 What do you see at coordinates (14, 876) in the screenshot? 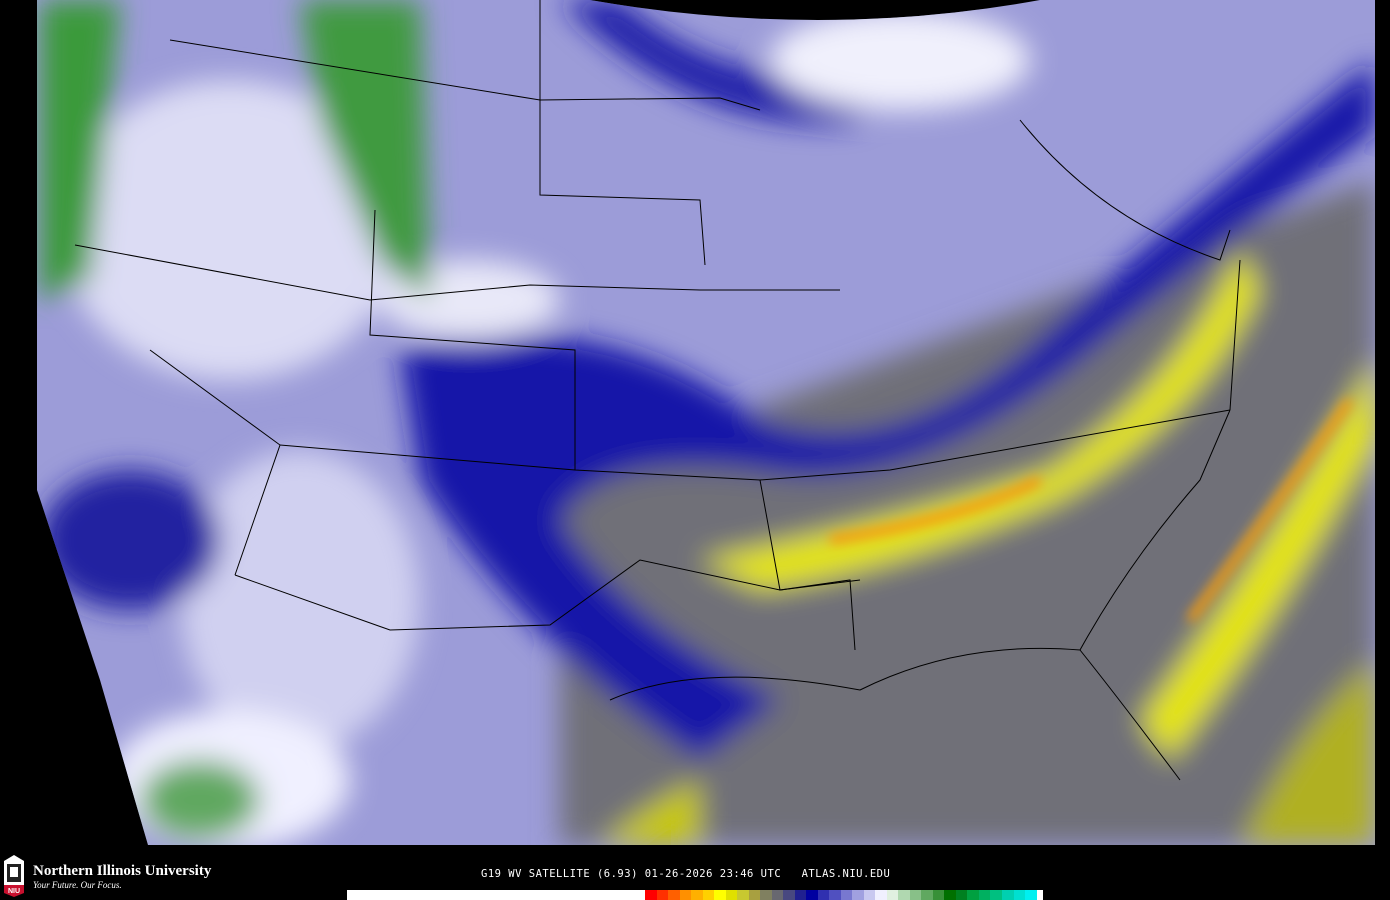
I see `niu-logo: NIU` at bounding box center [14, 876].